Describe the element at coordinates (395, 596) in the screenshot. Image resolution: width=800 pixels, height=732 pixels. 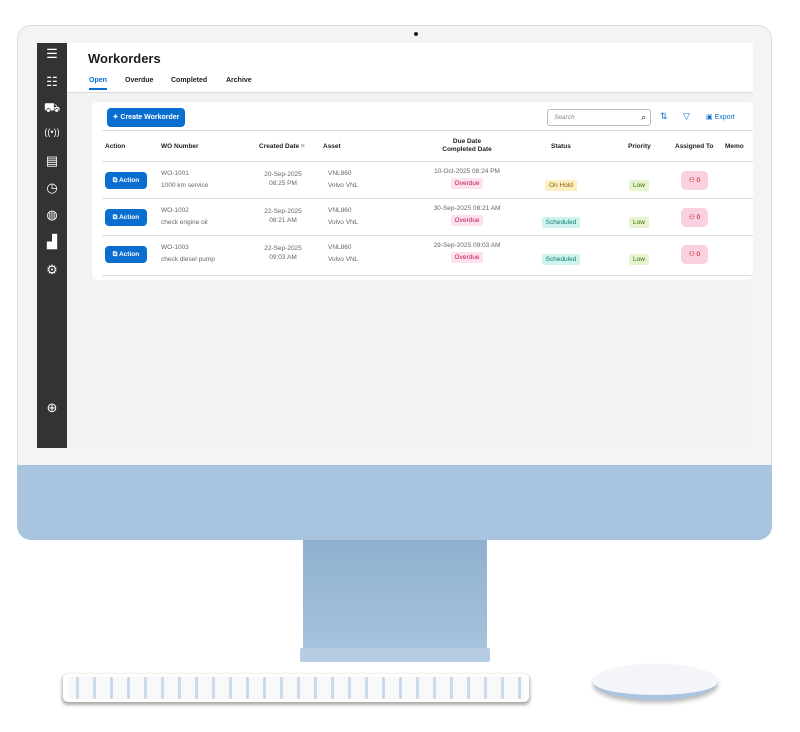
I see `monitor-stand` at that location.